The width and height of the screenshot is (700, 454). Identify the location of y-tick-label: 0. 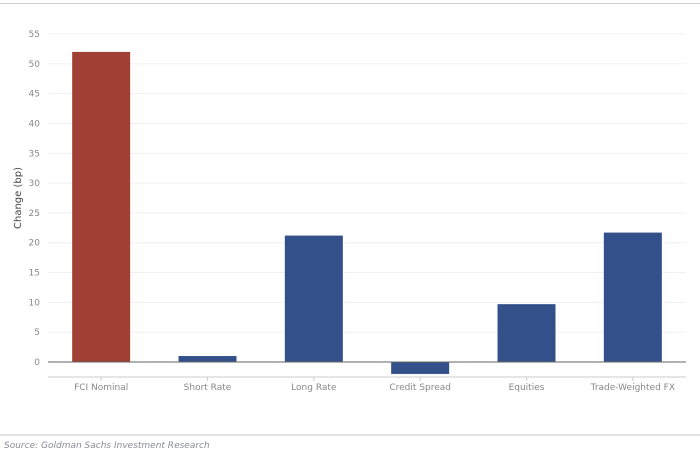
(37, 363).